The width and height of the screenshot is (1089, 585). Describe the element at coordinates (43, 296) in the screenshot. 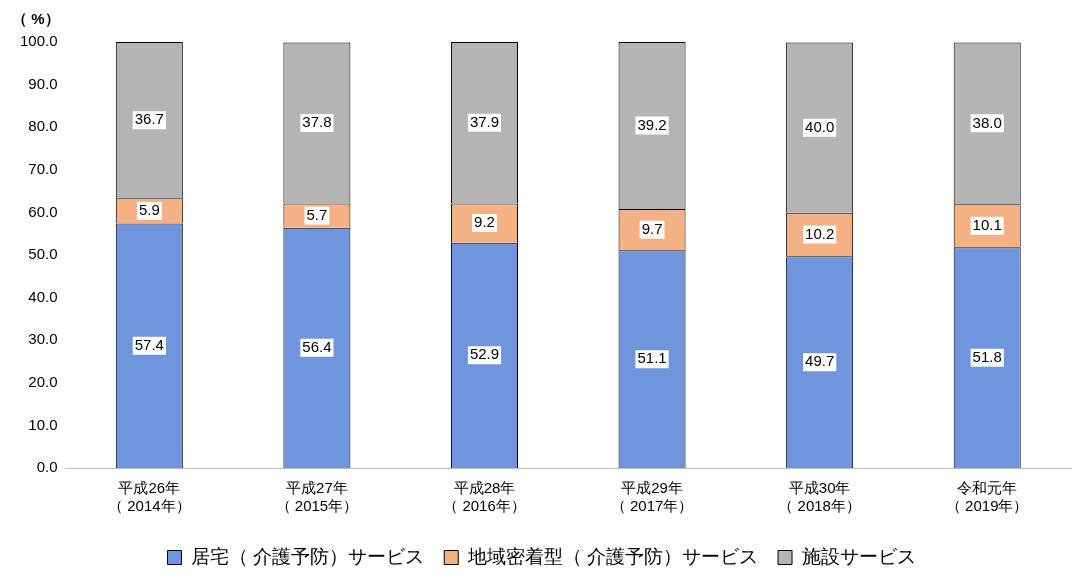

I see `y-tick-label: 40.0` at that location.